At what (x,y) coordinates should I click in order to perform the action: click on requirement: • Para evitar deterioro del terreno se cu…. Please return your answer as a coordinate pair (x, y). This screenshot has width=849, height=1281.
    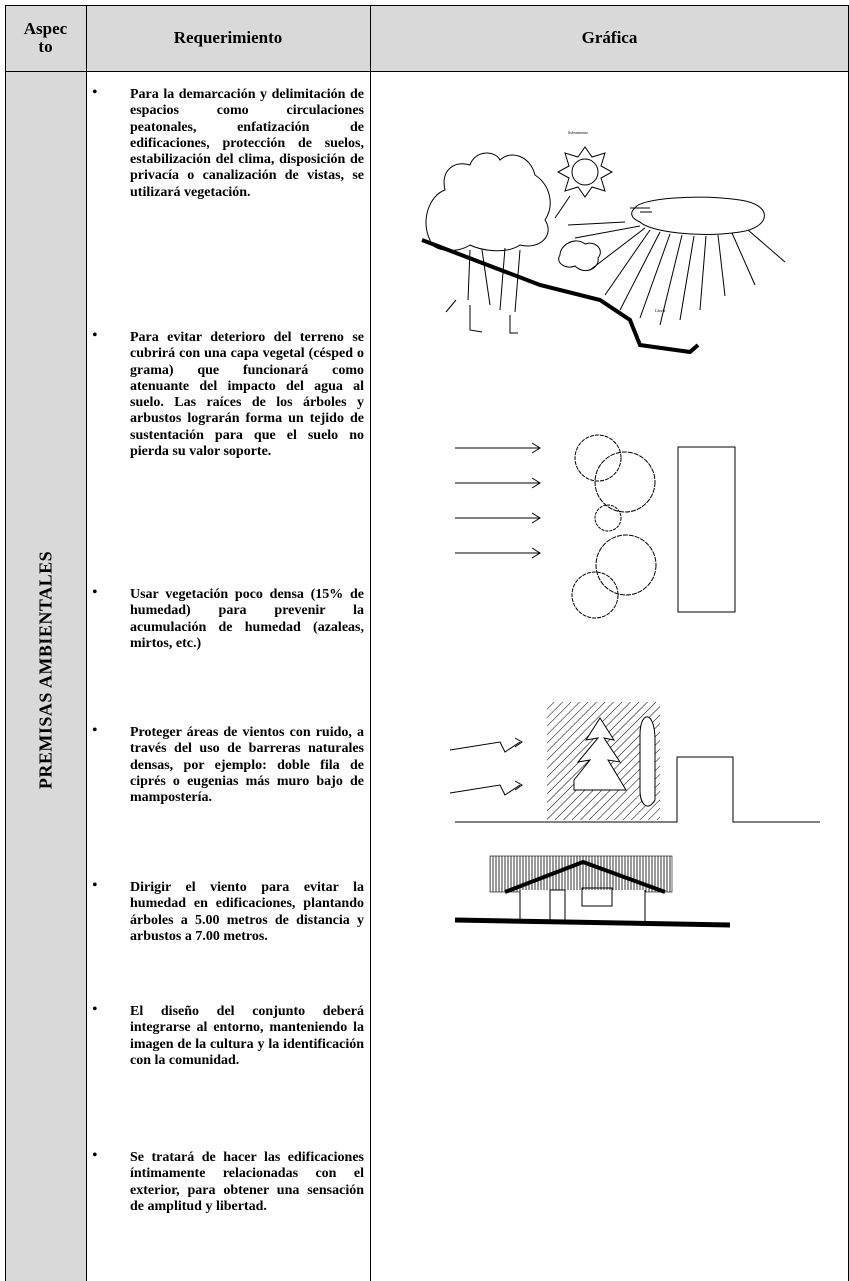
    Looking at the image, I should click on (228, 393).